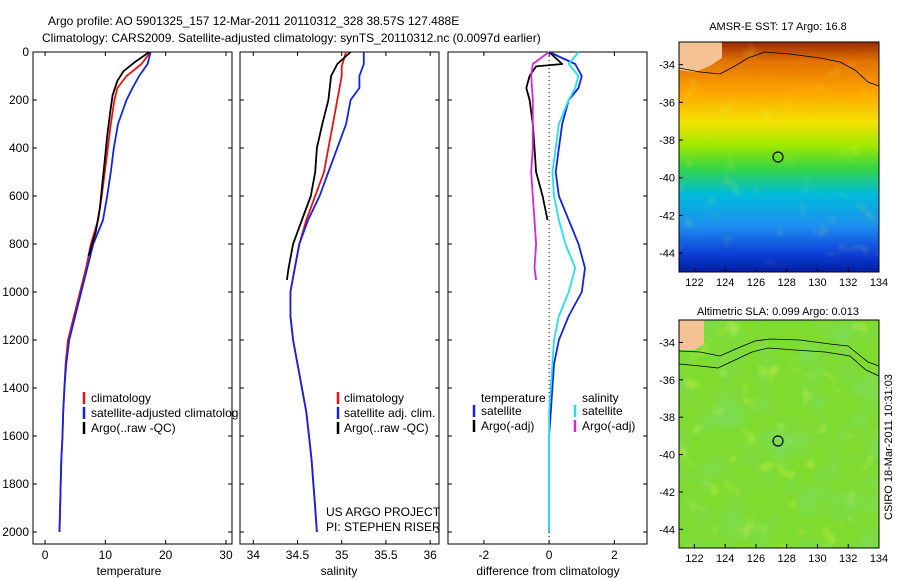  I want to click on y-tick-label: 1400, so click(15, 388).